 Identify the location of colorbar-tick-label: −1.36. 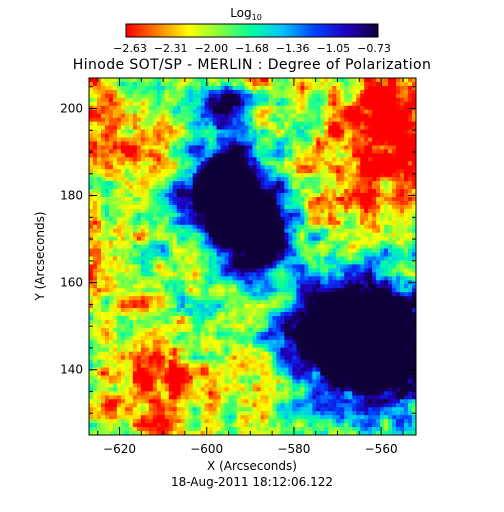
(293, 48).